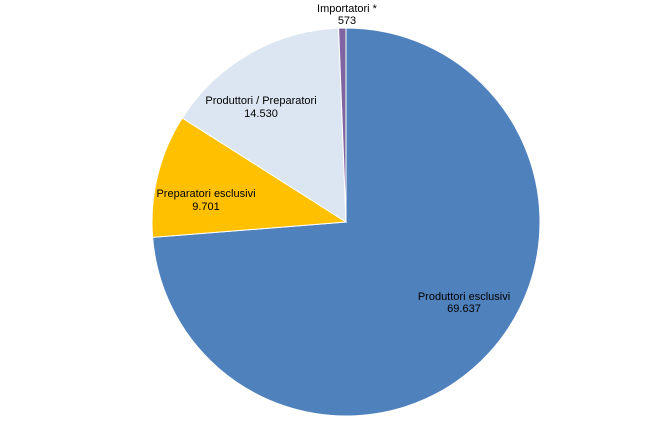 This screenshot has height=427, width=650. I want to click on slice-label-importatori: Importatori *, so click(347, 9).